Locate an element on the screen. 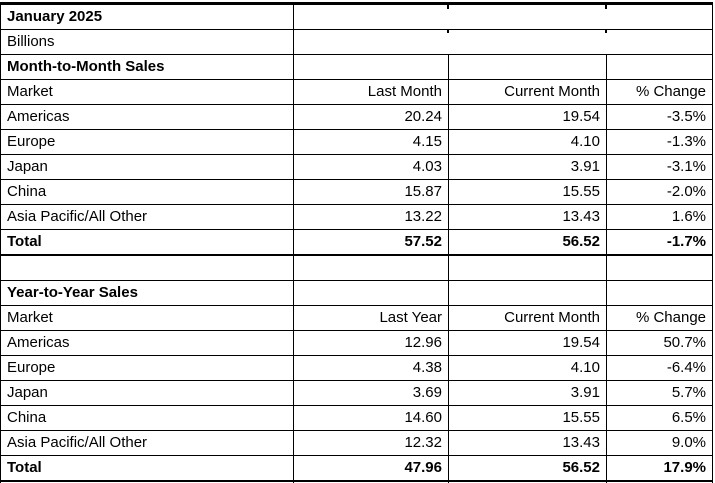 The height and width of the screenshot is (483, 715). partial-row is located at coordinates (356, 482).